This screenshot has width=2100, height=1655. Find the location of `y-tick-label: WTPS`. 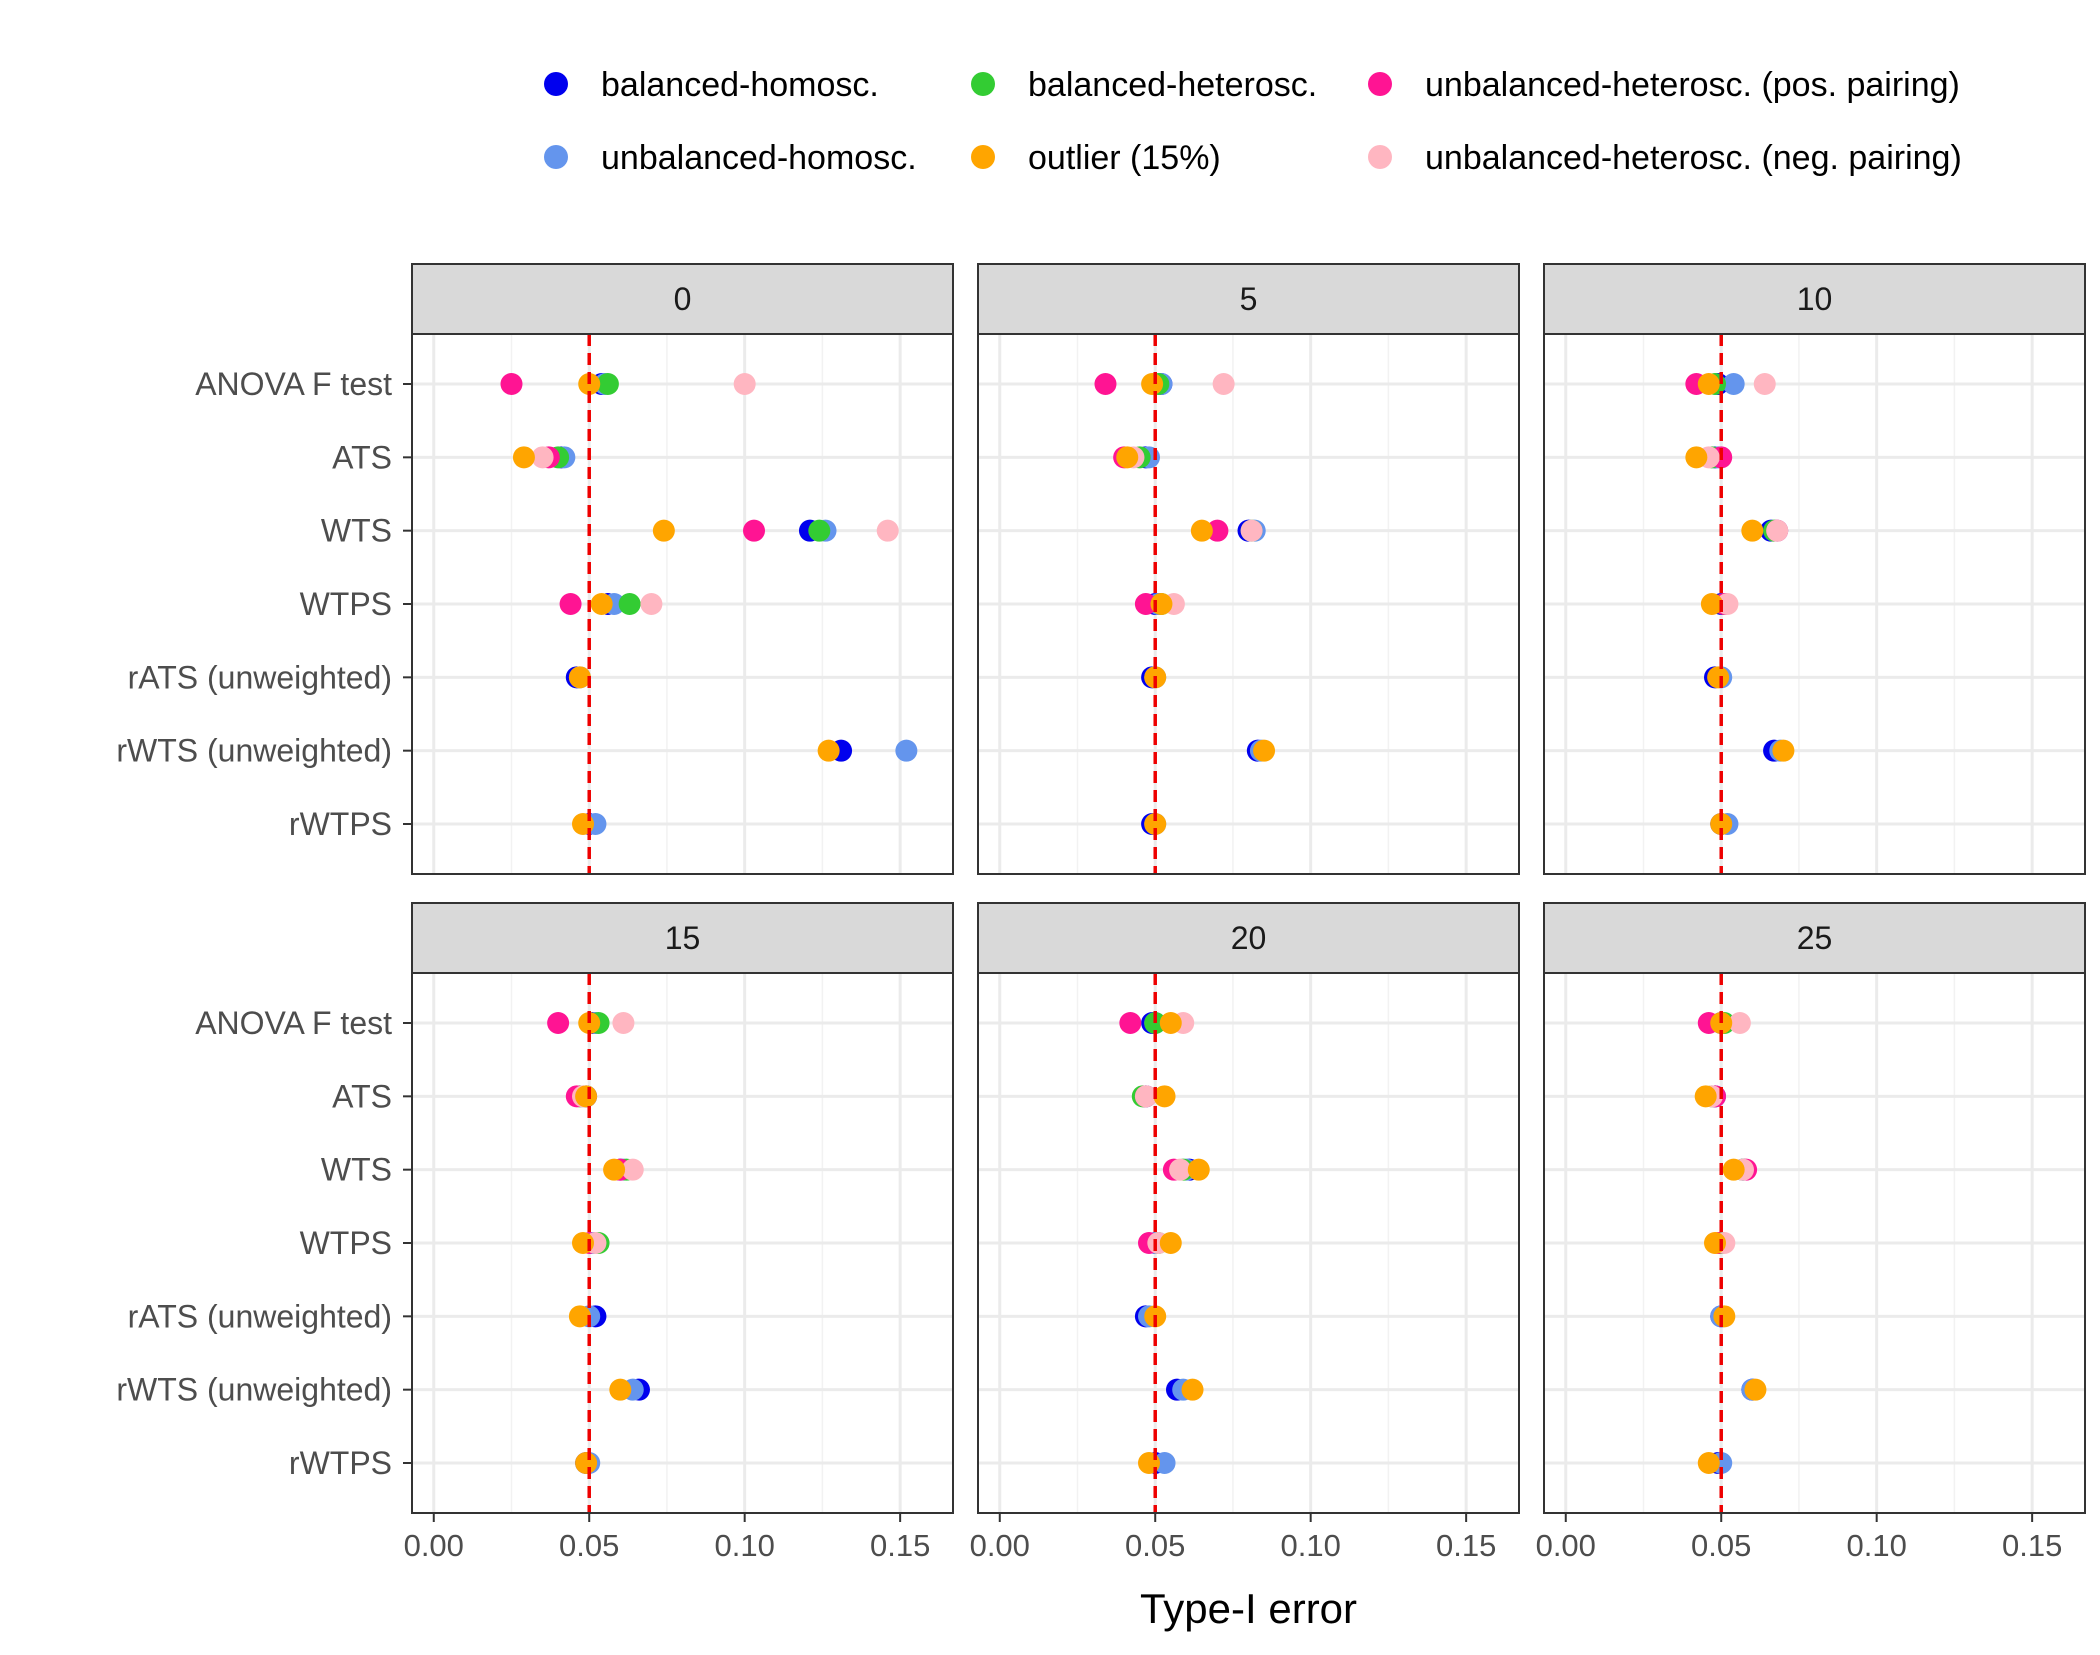

y-tick-label: WTPS is located at coordinates (346, 604).